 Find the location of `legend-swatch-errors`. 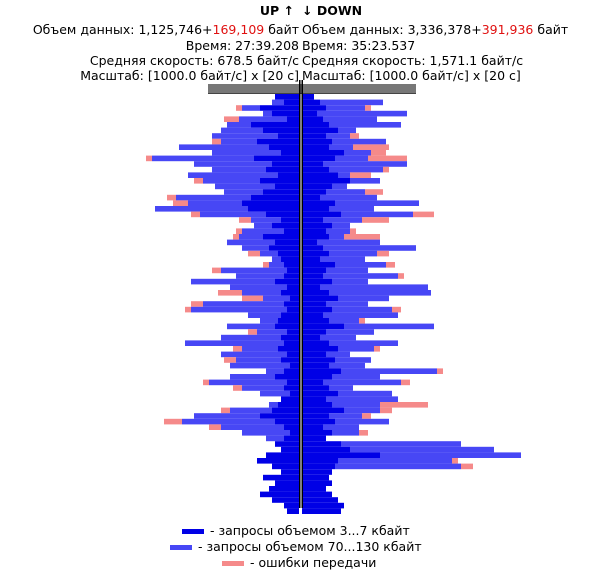

legend-swatch-errors is located at coordinates (233, 563).